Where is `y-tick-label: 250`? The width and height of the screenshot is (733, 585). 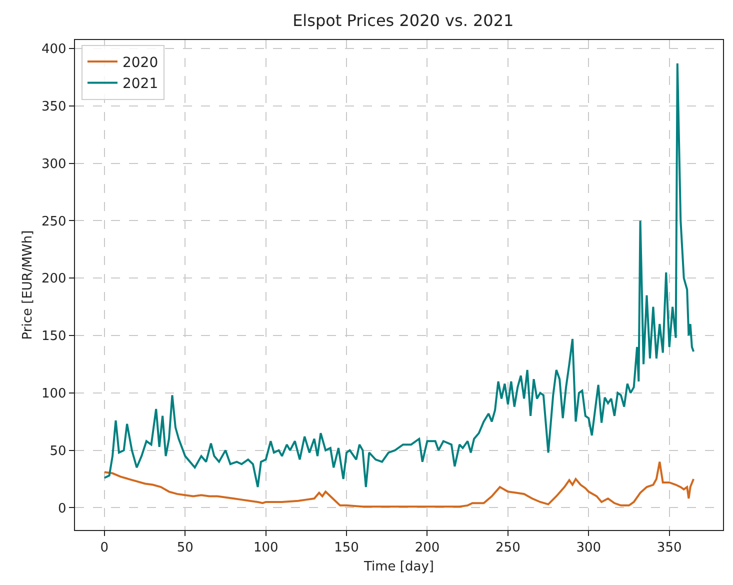 y-tick-label: 250 is located at coordinates (53, 222).